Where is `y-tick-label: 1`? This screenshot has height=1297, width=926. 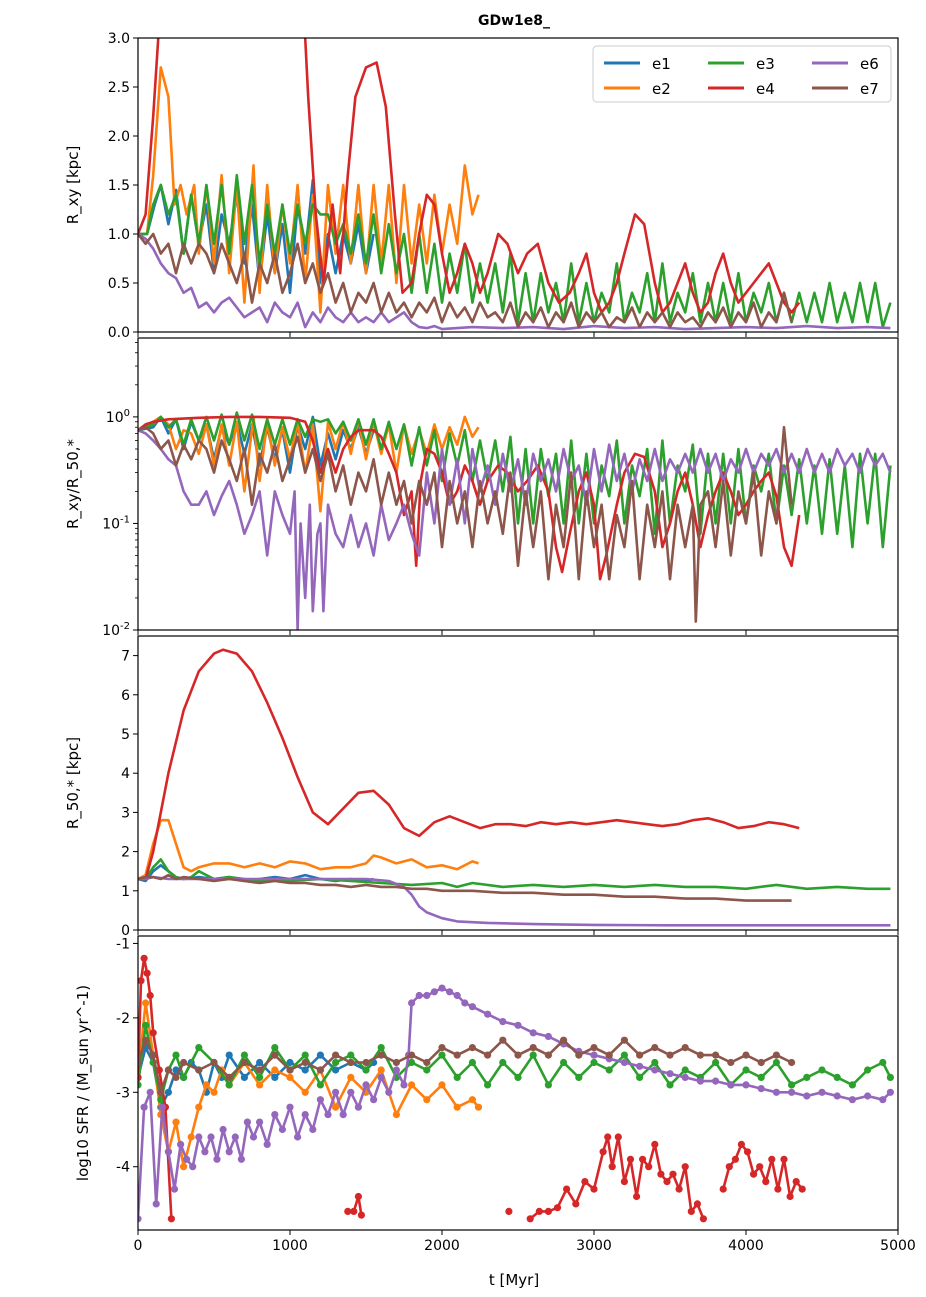 y-tick-label: 1 is located at coordinates (125, 892).